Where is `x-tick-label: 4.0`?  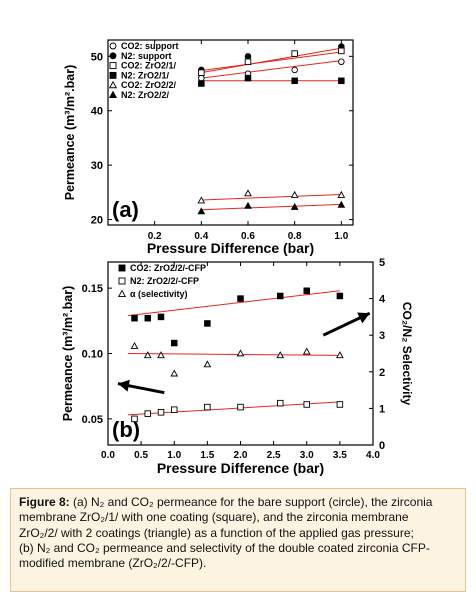 x-tick-label: 4.0 is located at coordinates (373, 455).